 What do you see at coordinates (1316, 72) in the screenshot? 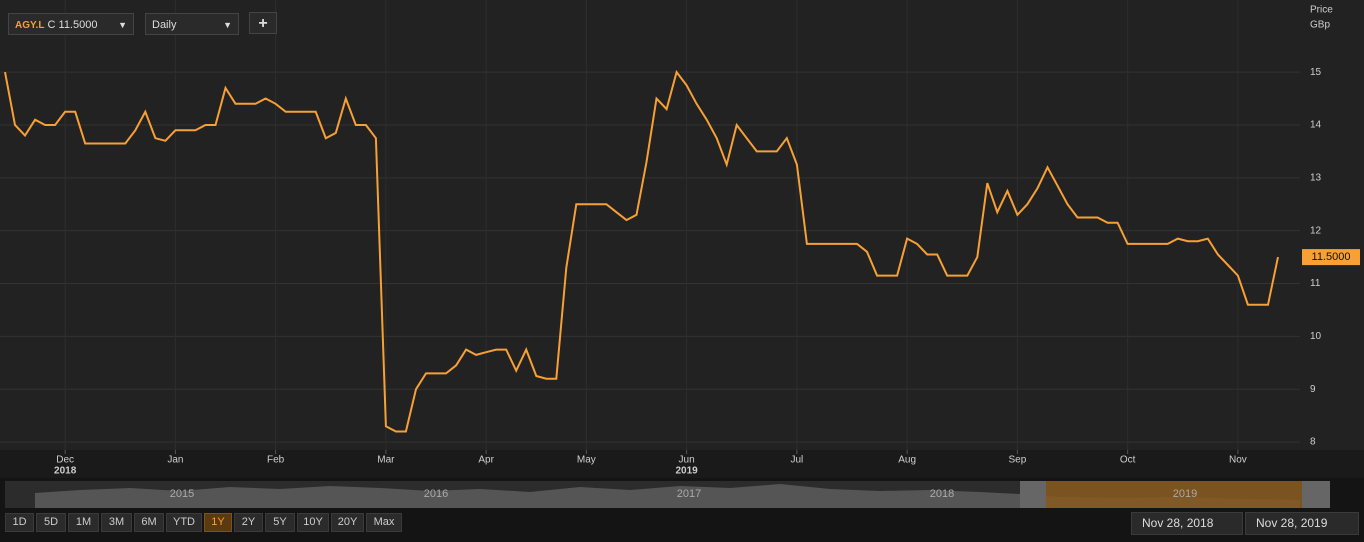
I see `y-tick-label: 15` at bounding box center [1316, 72].